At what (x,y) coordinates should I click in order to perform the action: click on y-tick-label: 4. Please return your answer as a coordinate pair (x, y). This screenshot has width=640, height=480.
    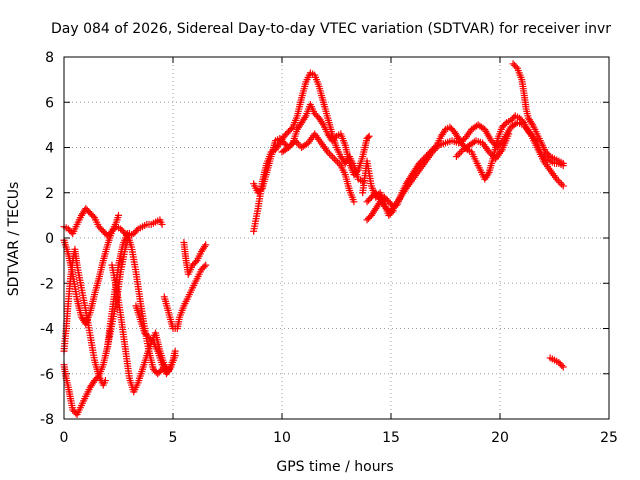
    Looking at the image, I should click on (49, 149).